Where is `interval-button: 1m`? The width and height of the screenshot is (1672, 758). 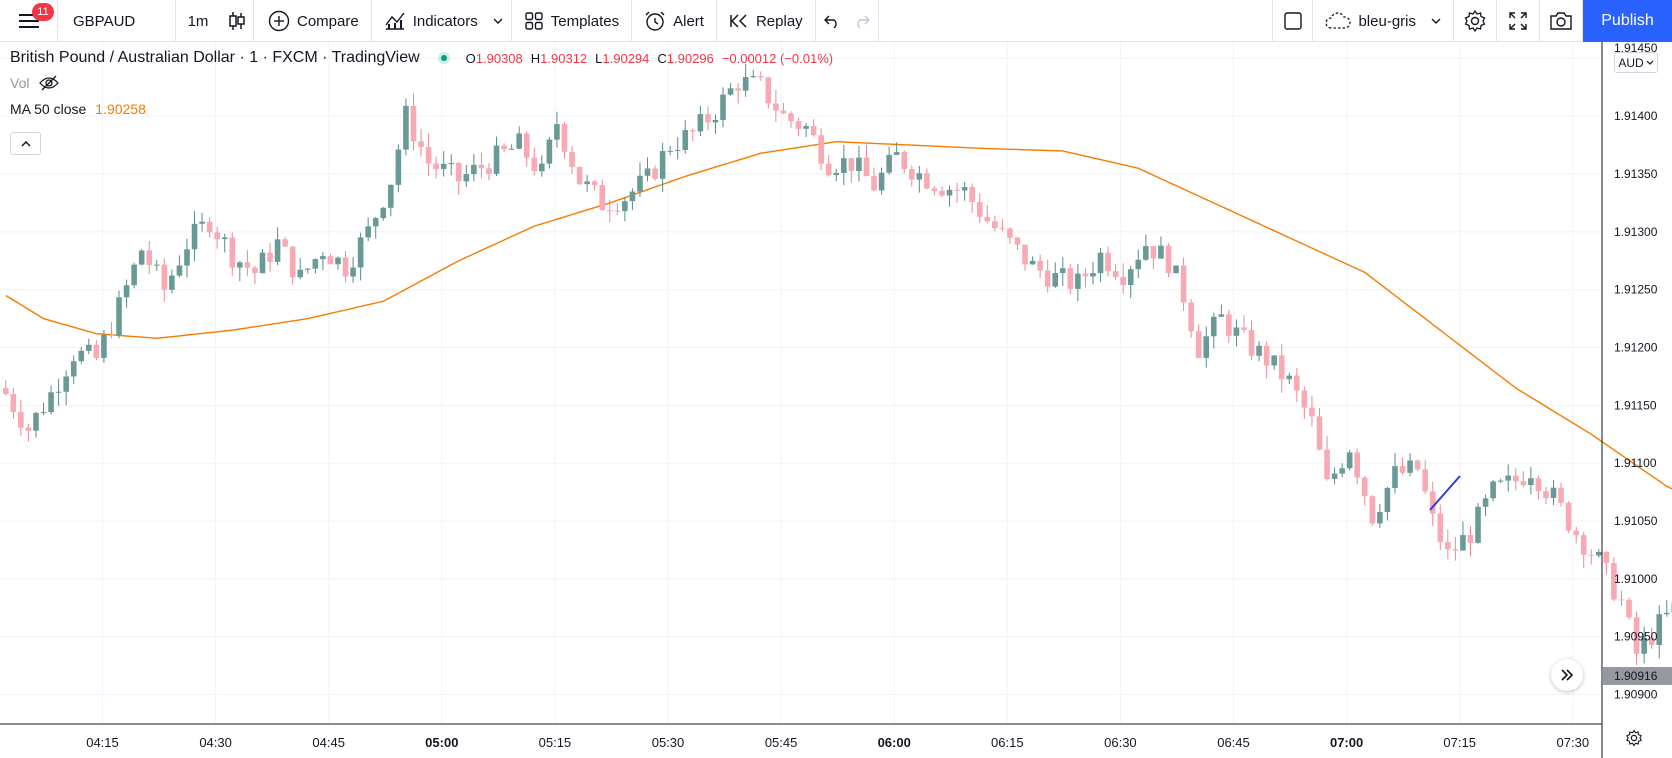
interval-button: 1m is located at coordinates (198, 21).